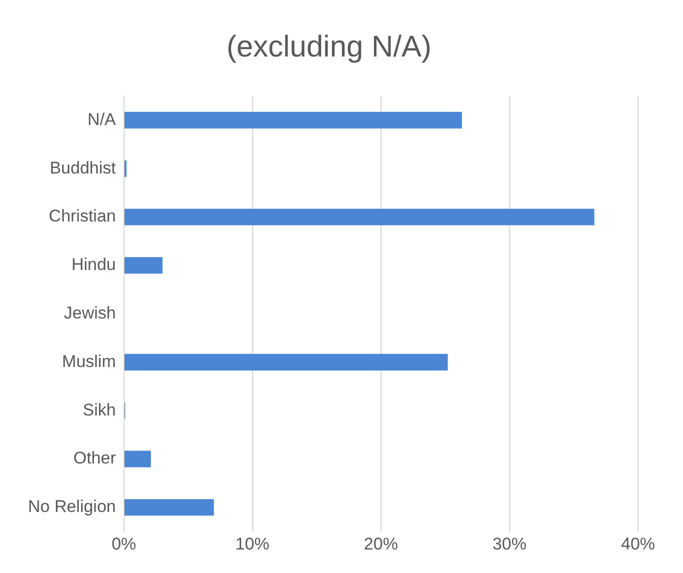 The height and width of the screenshot is (573, 683). I want to click on y-tick-label: Buddhist, so click(83, 168).